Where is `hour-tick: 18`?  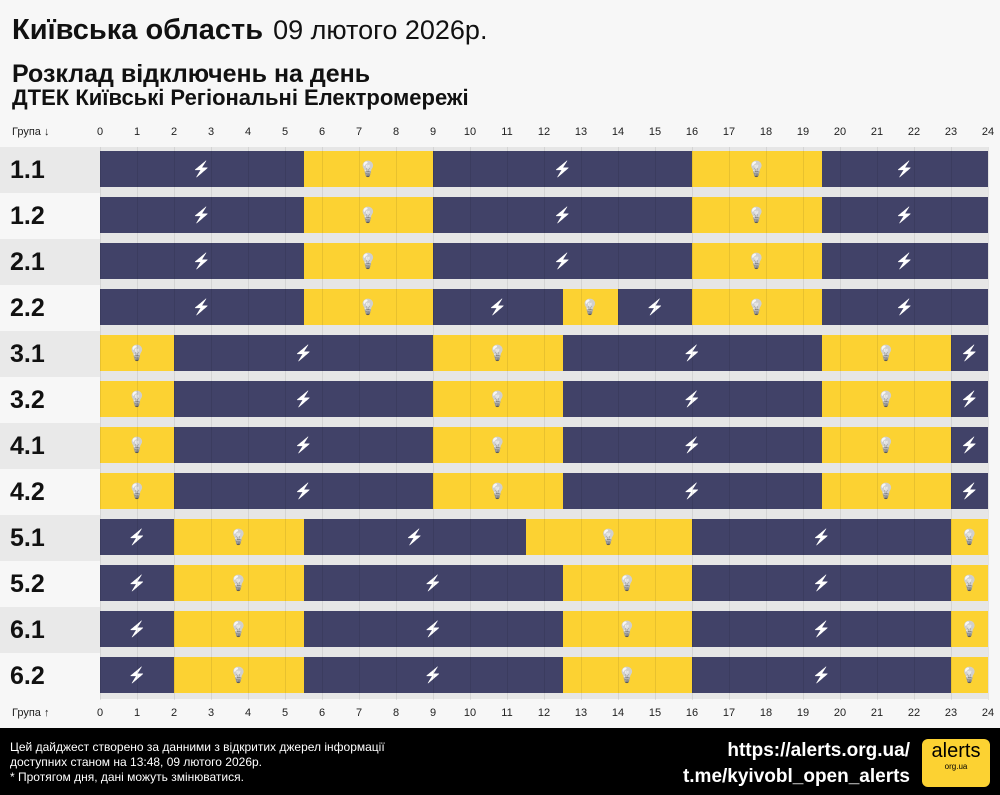
hour-tick: 18 is located at coordinates (766, 713).